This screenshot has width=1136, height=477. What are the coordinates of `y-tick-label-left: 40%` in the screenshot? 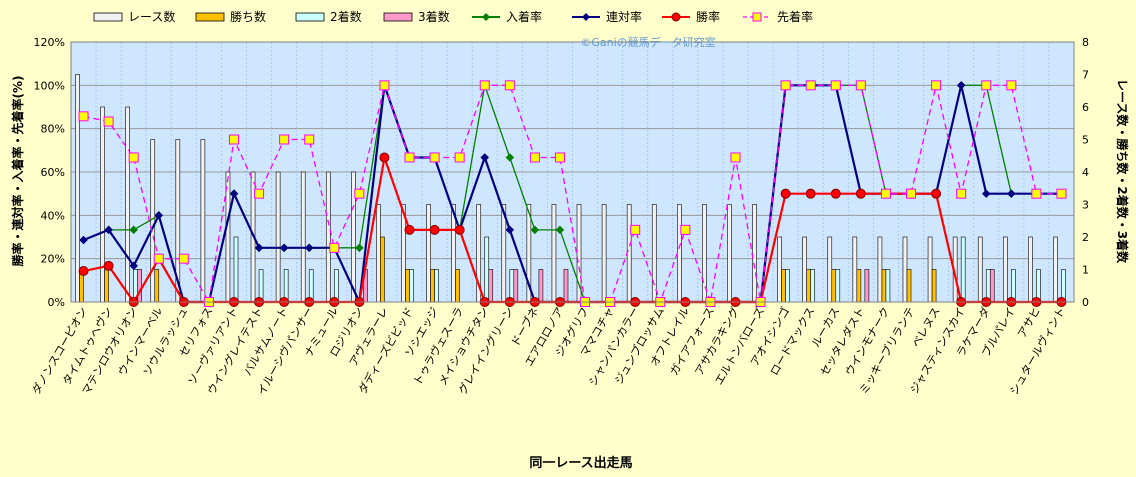 It's located at (53, 215).